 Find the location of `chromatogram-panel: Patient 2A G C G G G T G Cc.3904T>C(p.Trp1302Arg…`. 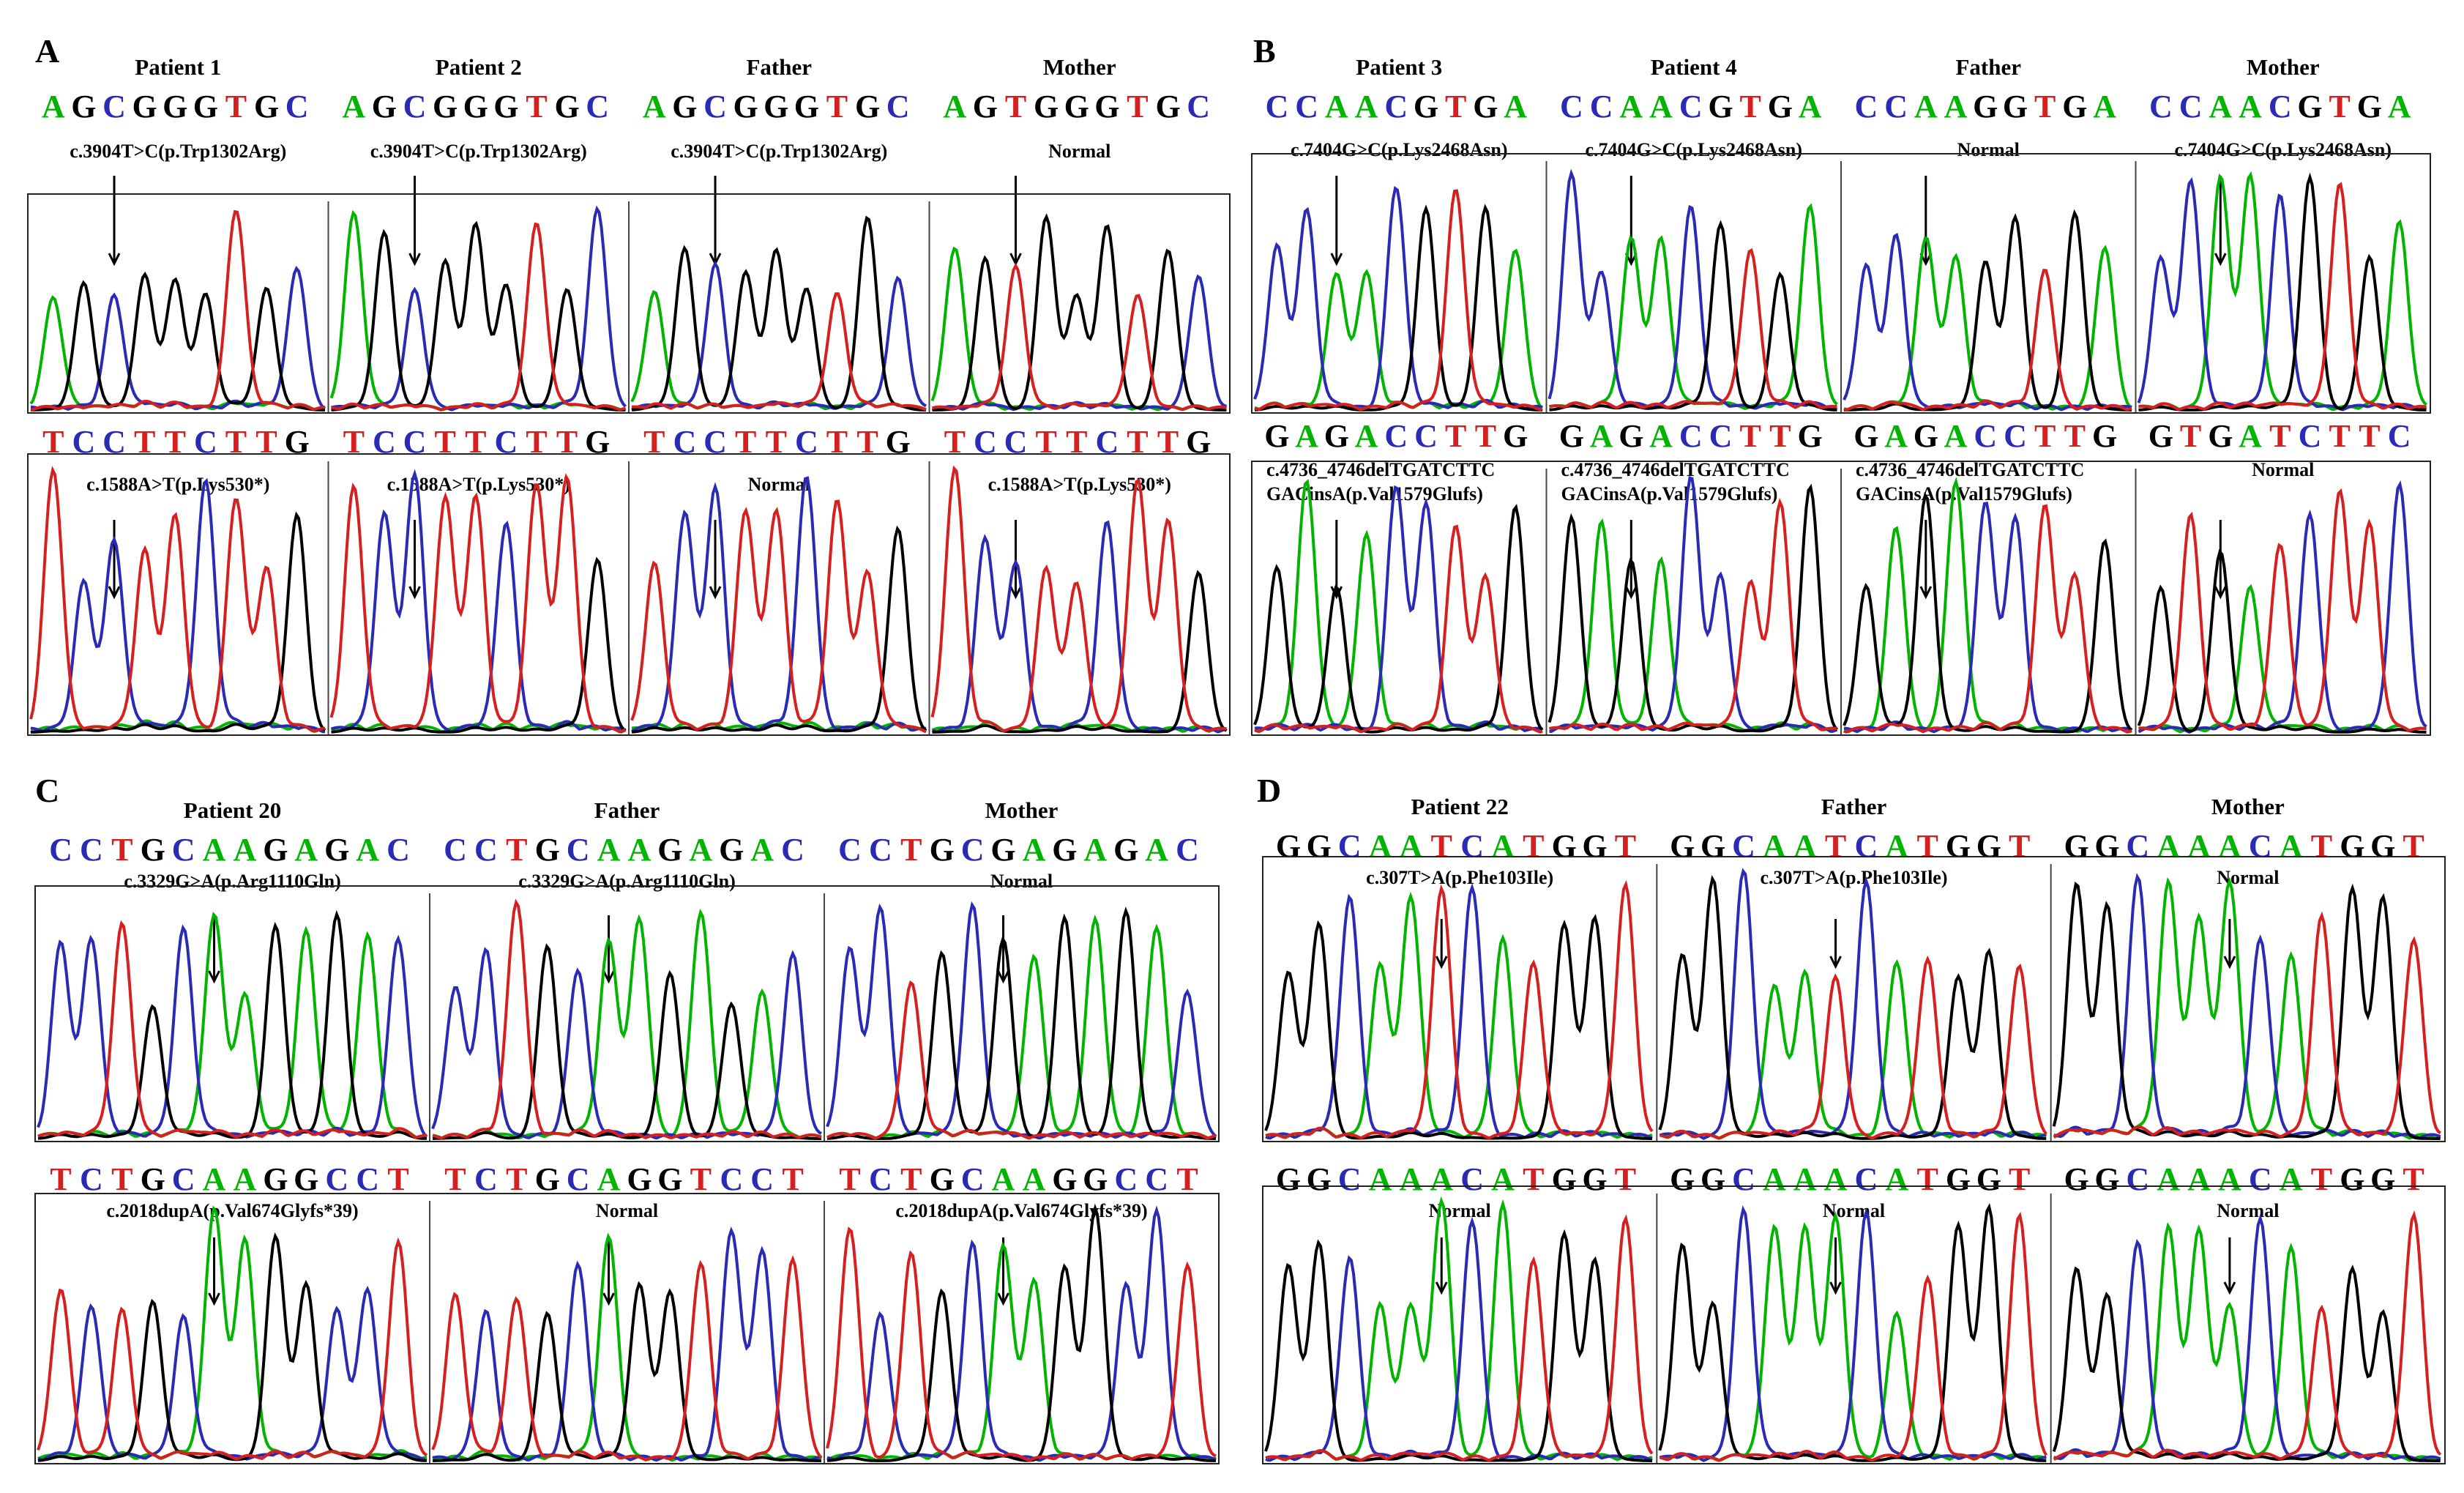

chromatogram-panel: Patient 2A G C G G G T G Cc.3904T>C(p.Trp1302Arg… is located at coordinates (477, 233).